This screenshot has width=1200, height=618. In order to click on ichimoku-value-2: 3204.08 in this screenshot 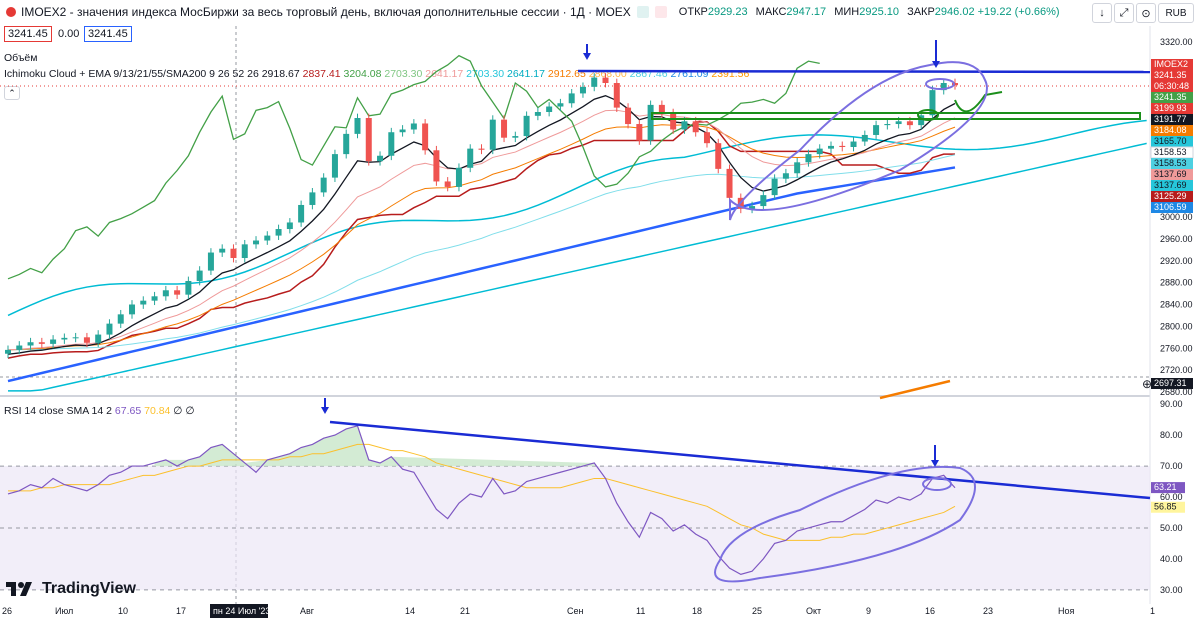, I will do `click(361, 74)`.